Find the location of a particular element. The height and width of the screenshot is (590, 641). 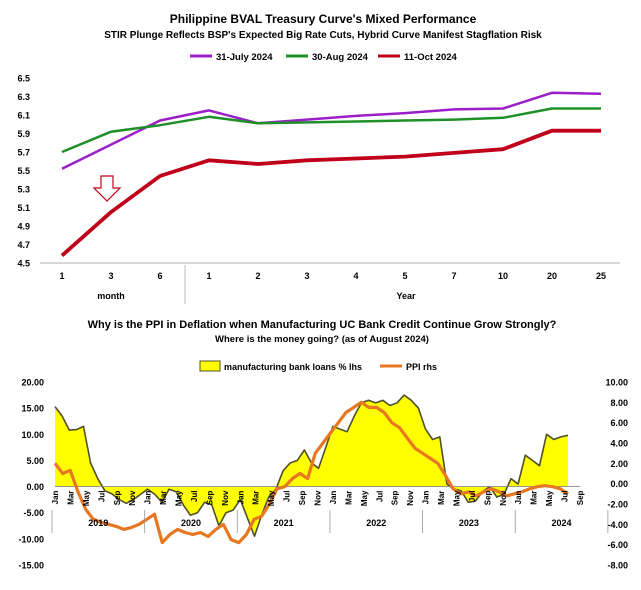

chart2-year-labels: 2019 2020 2021 2022 2023 2024 is located at coordinates (330, 521).